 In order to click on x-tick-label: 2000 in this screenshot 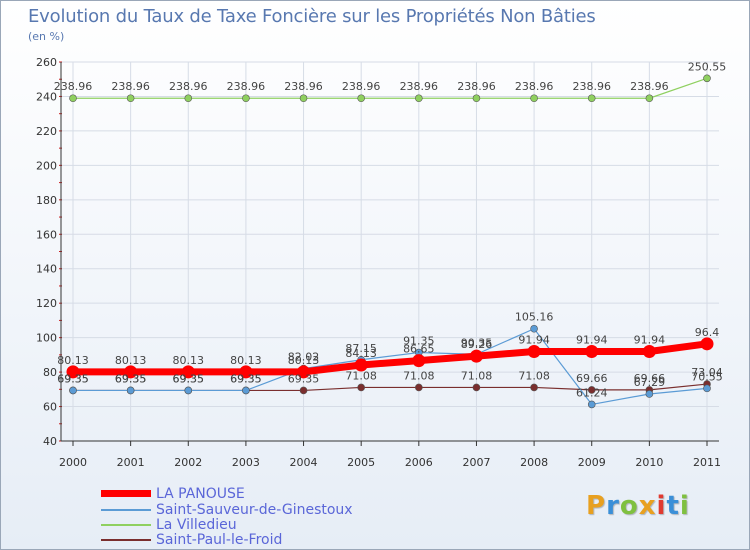, I will do `click(73, 462)`.